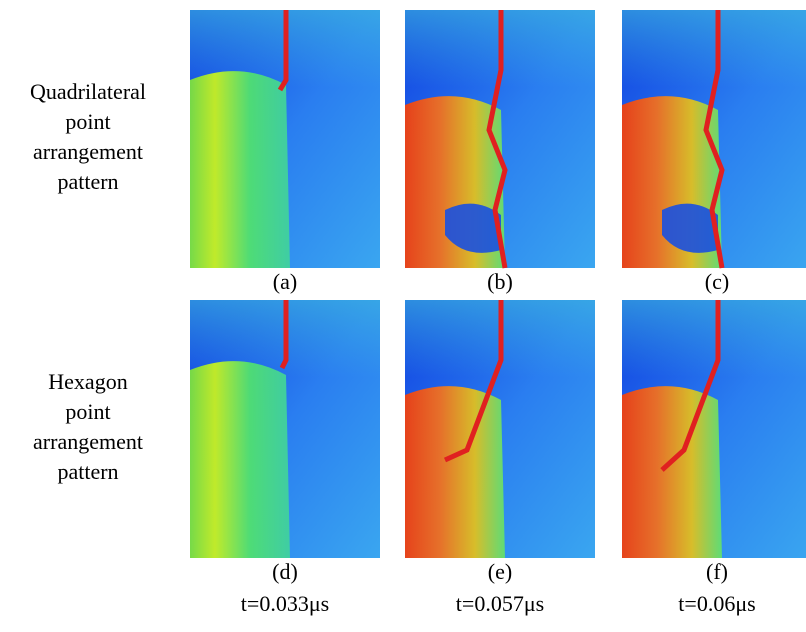 The image size is (806, 632). What do you see at coordinates (87, 381) in the screenshot?
I see `row-label: Hexagon` at bounding box center [87, 381].